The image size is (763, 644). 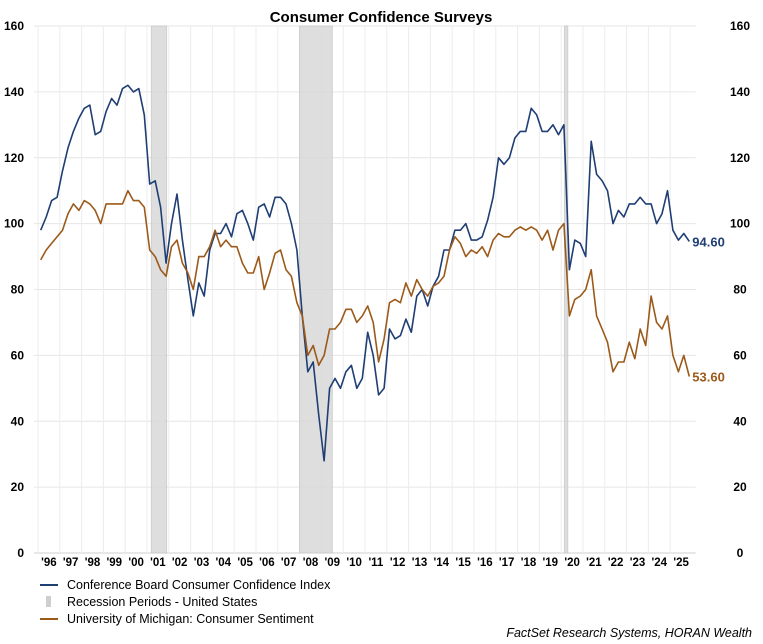 What do you see at coordinates (594, 563) in the screenshot?
I see `x-tick-label: '21` at bounding box center [594, 563].